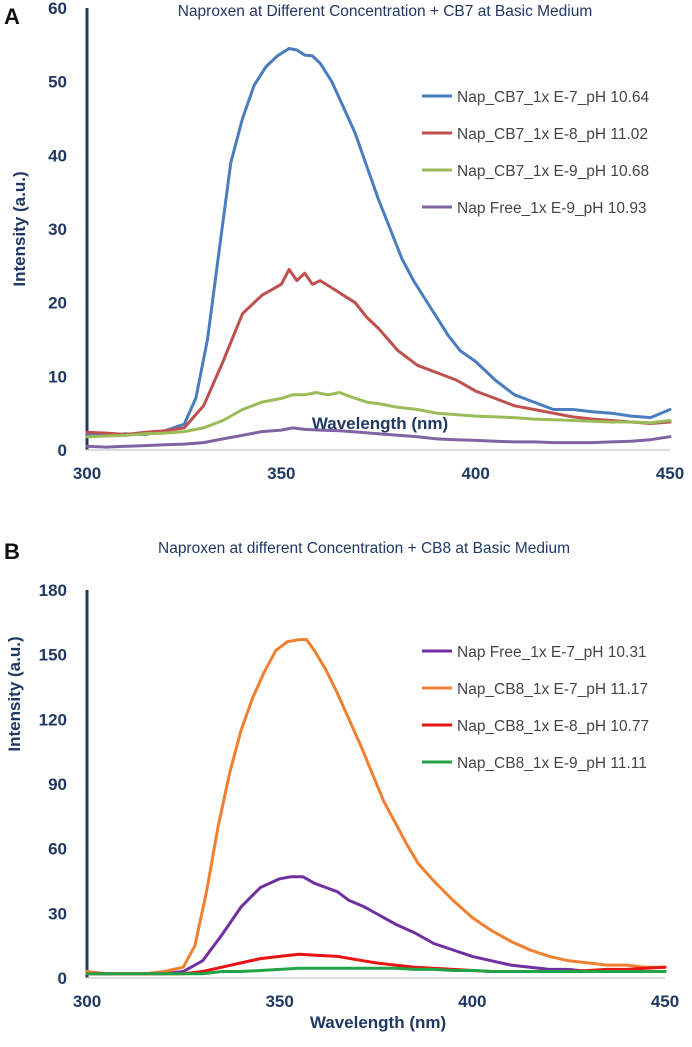 The width and height of the screenshot is (692, 1047). Describe the element at coordinates (553, 171) in the screenshot. I see `panel-a-legend-label: Nap_CB7_1x E-9_pH 10.68` at that location.